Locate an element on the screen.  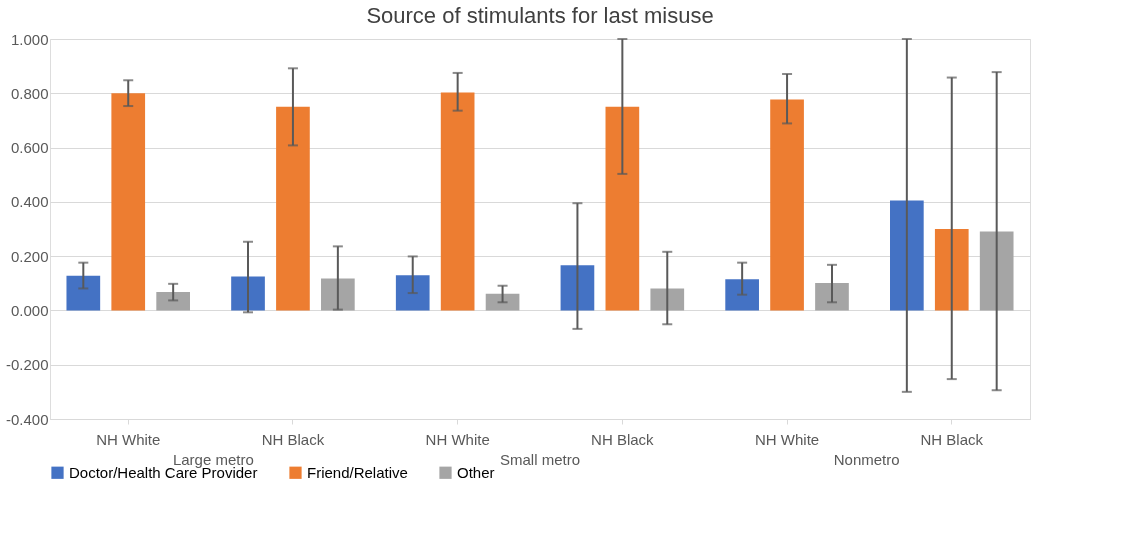
y-tick-label: 0.600 is located at coordinates (29, 148).